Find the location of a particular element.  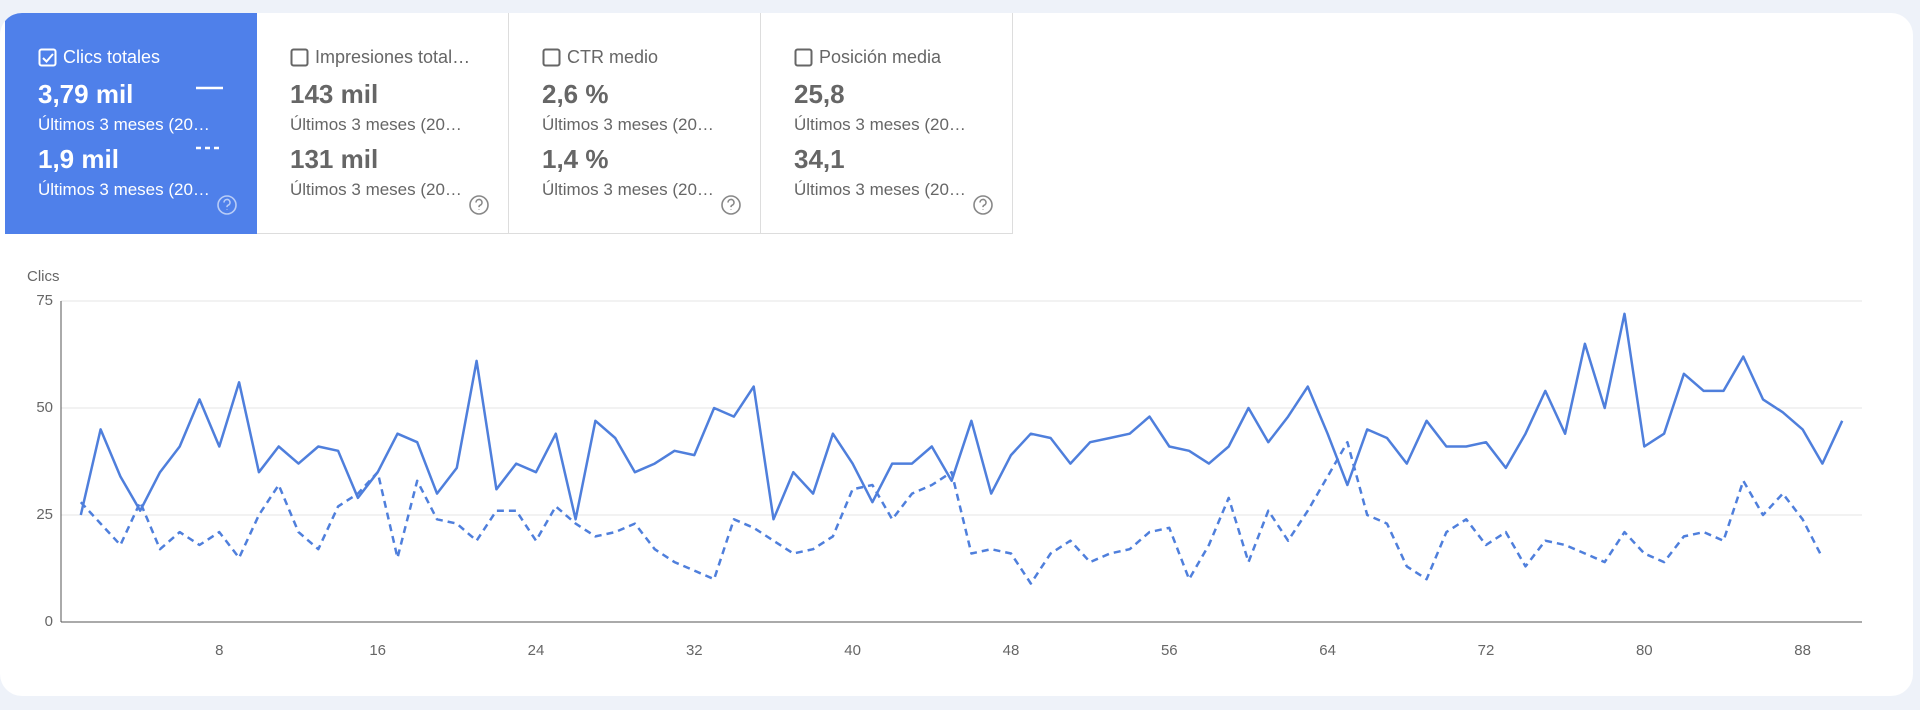

tile-value: 2,6 % is located at coordinates (575, 94).